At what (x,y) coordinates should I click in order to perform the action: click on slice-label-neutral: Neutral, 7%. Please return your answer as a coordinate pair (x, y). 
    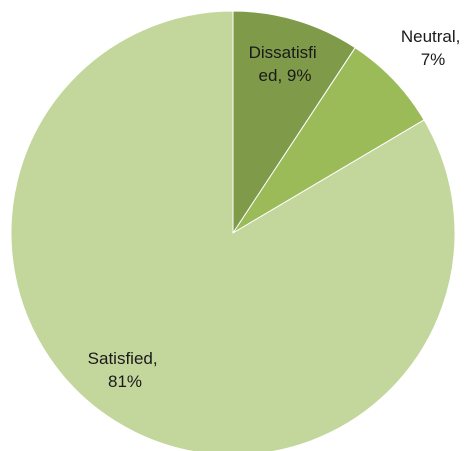
    Looking at the image, I should click on (433, 48).